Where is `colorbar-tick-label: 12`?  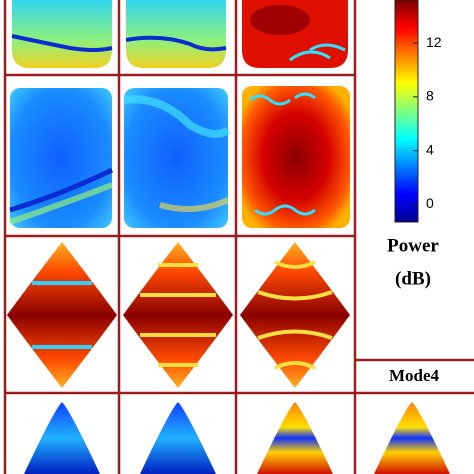
colorbar-tick-label: 12 is located at coordinates (434, 42).